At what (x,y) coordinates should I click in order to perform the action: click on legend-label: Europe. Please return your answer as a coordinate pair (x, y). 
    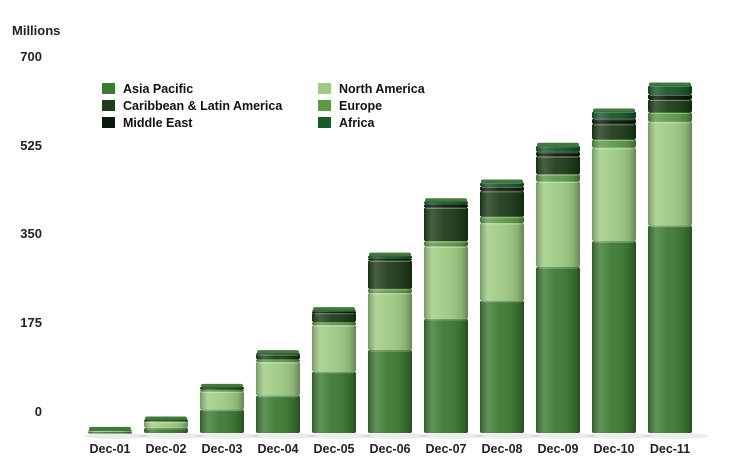
    Looking at the image, I should click on (360, 106).